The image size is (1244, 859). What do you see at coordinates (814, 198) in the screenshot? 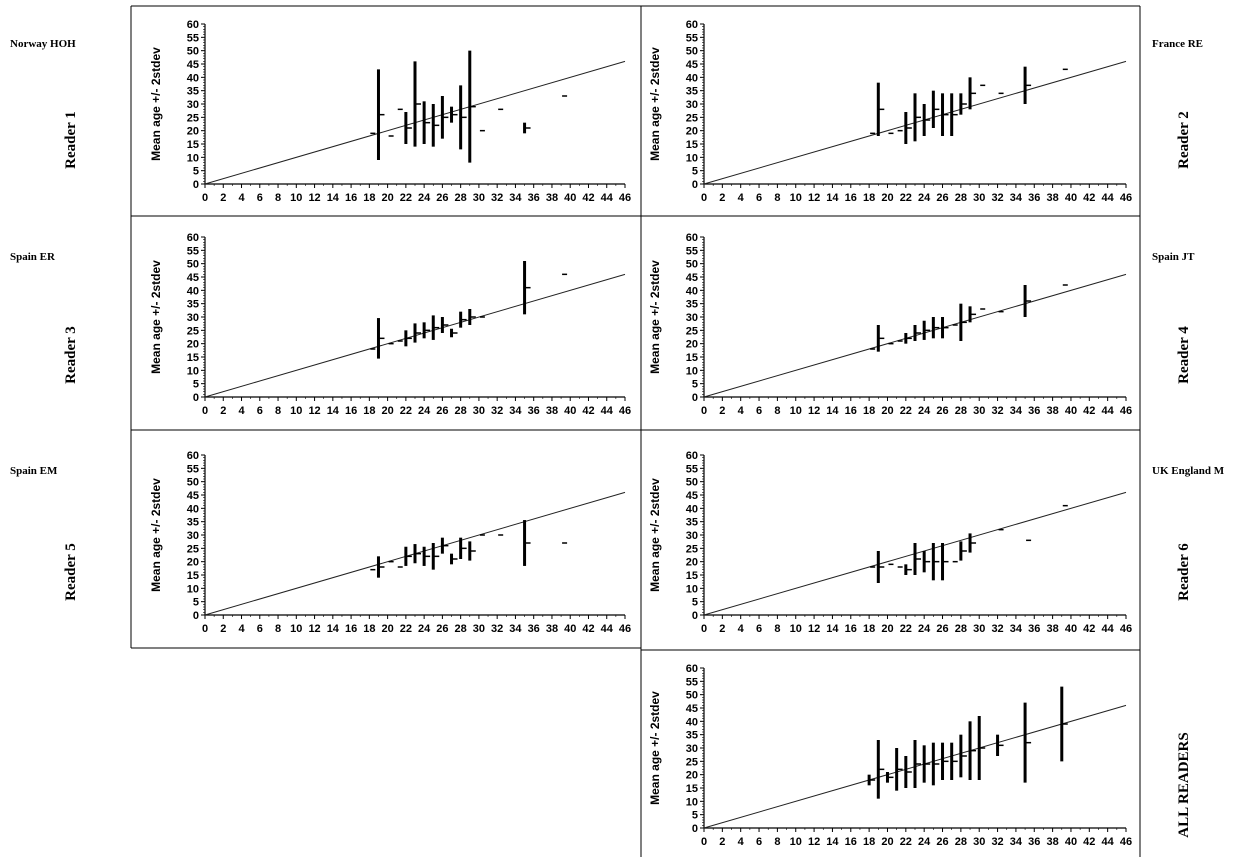
I see `x-tick-label: 12` at bounding box center [814, 198].